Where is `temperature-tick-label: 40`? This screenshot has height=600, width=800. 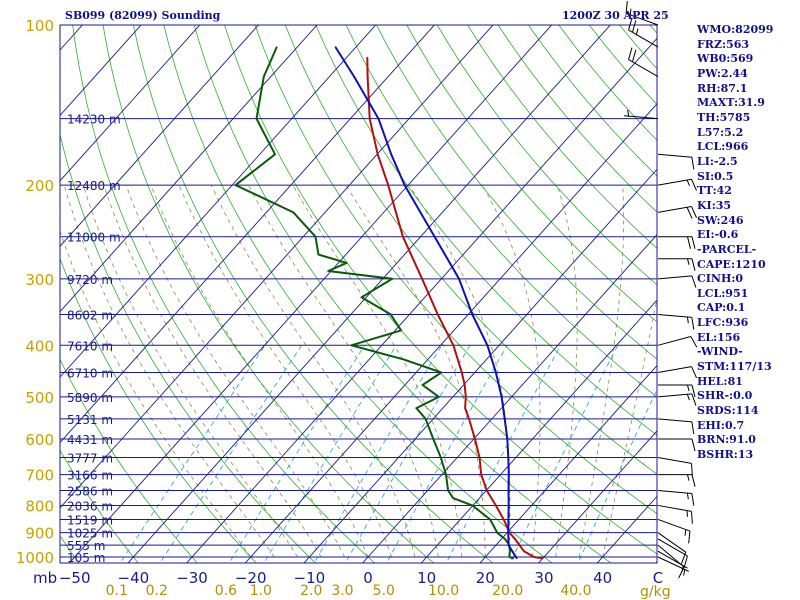
temperature-tick-label: 40 is located at coordinates (602, 578).